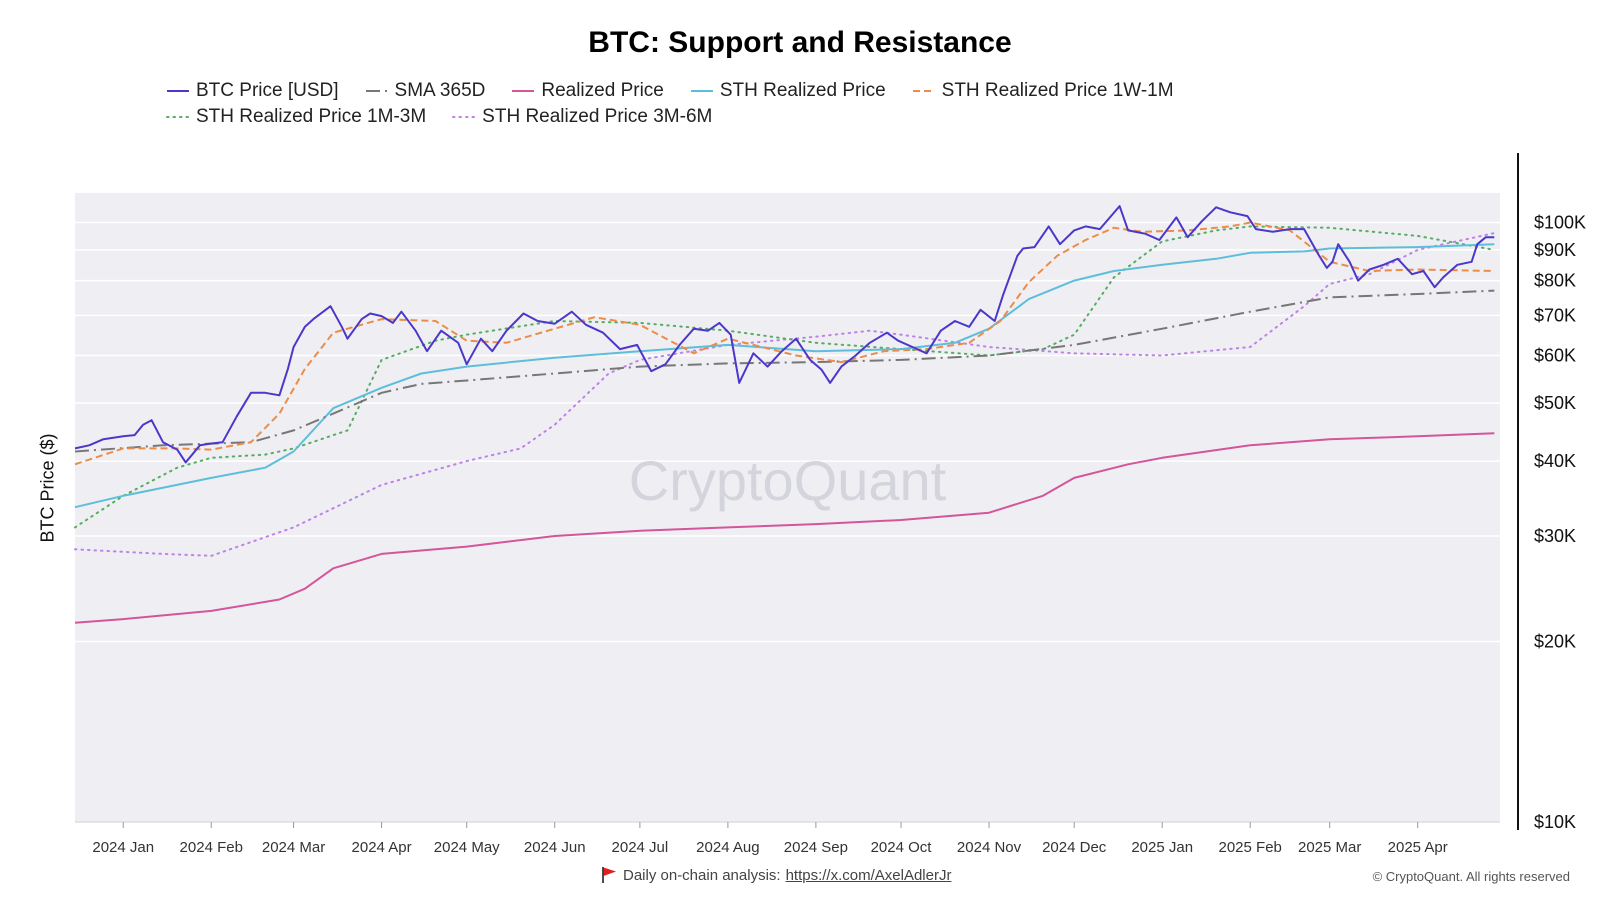 The image size is (1600, 900). Describe the element at coordinates (602, 90) in the screenshot. I see `legend-label: Realized Price` at that location.